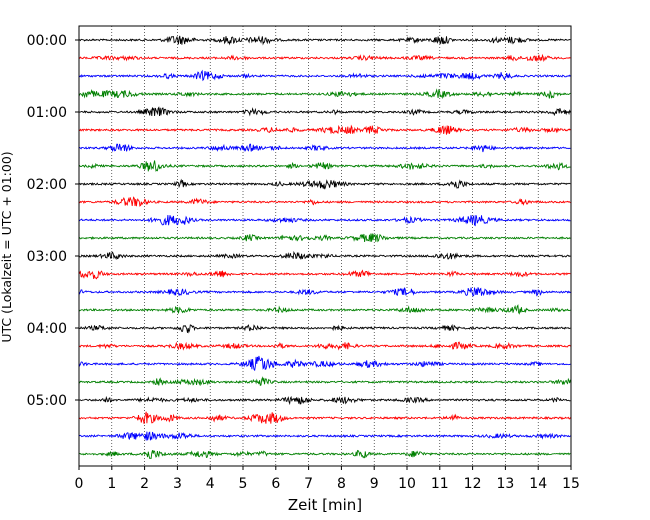  Describe the element at coordinates (571, 484) in the screenshot. I see `x-tick-label: 15` at that location.